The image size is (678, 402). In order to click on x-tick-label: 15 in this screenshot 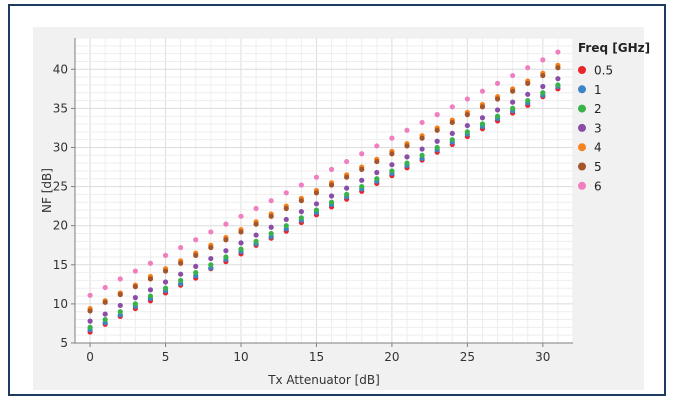, I will do `click(316, 357)`.